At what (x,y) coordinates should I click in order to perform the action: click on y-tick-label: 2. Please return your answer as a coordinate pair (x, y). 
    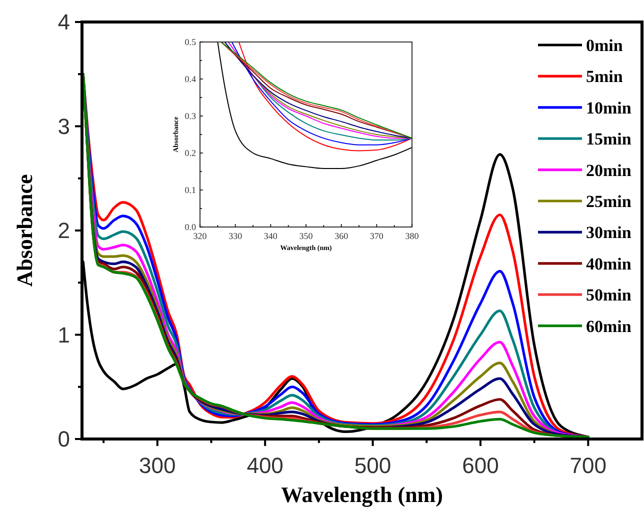
    Looking at the image, I should click on (64, 231).